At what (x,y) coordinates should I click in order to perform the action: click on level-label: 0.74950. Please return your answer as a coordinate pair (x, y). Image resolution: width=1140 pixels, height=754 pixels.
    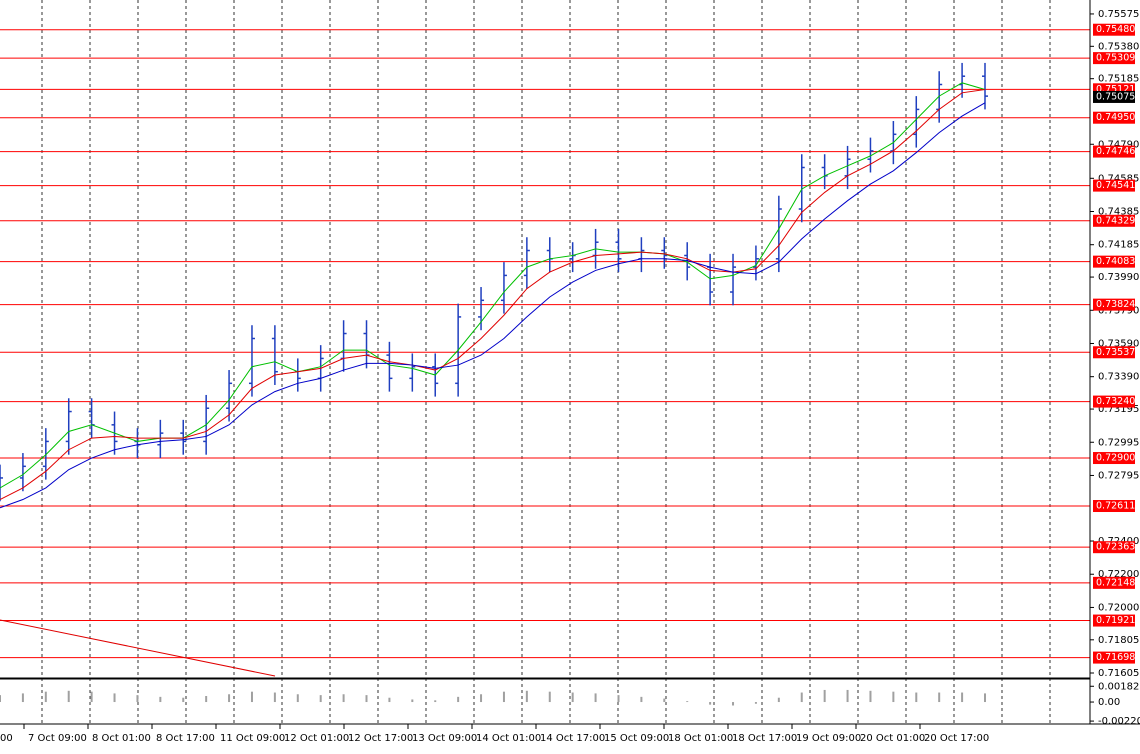
    Looking at the image, I should click on (1115, 117).